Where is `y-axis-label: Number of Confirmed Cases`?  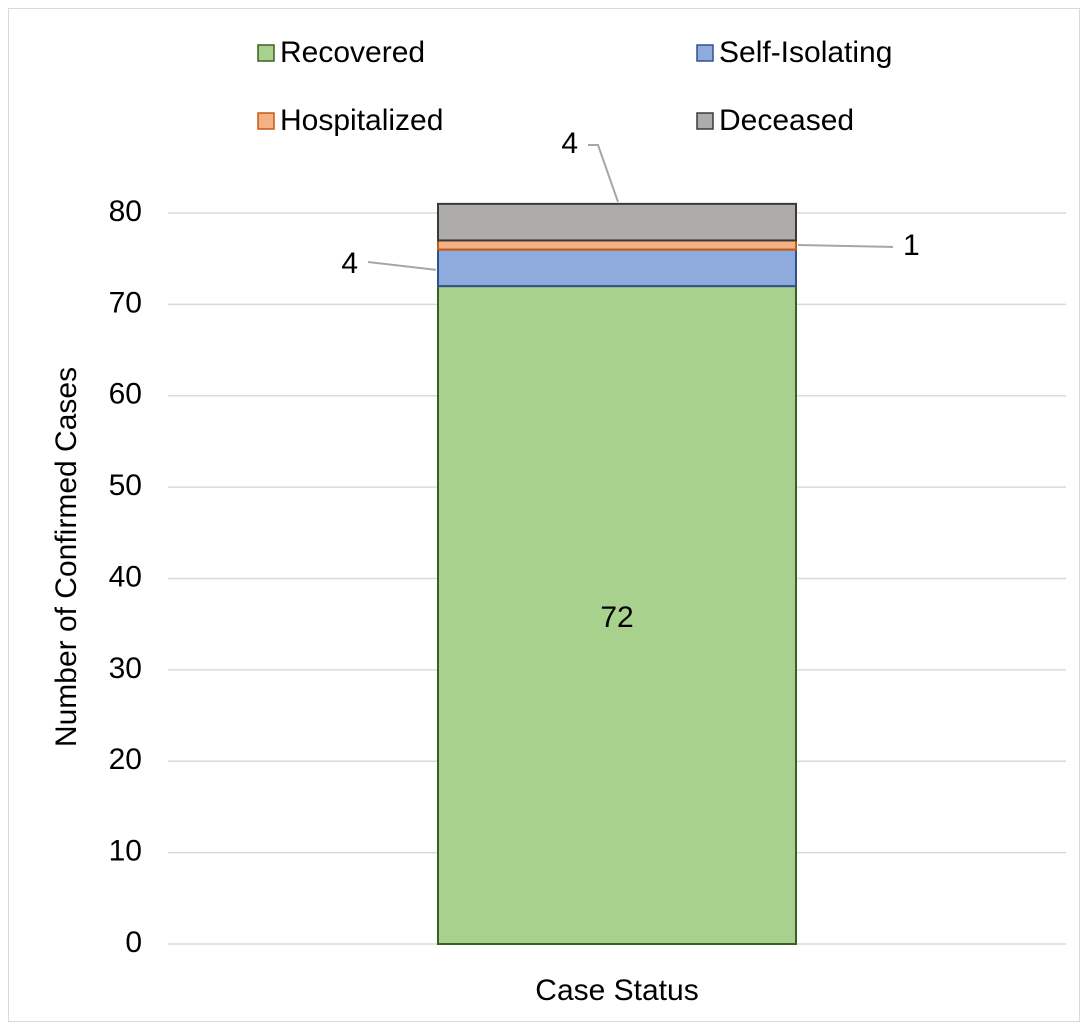 y-axis-label: Number of Confirmed Cases is located at coordinates (66, 557).